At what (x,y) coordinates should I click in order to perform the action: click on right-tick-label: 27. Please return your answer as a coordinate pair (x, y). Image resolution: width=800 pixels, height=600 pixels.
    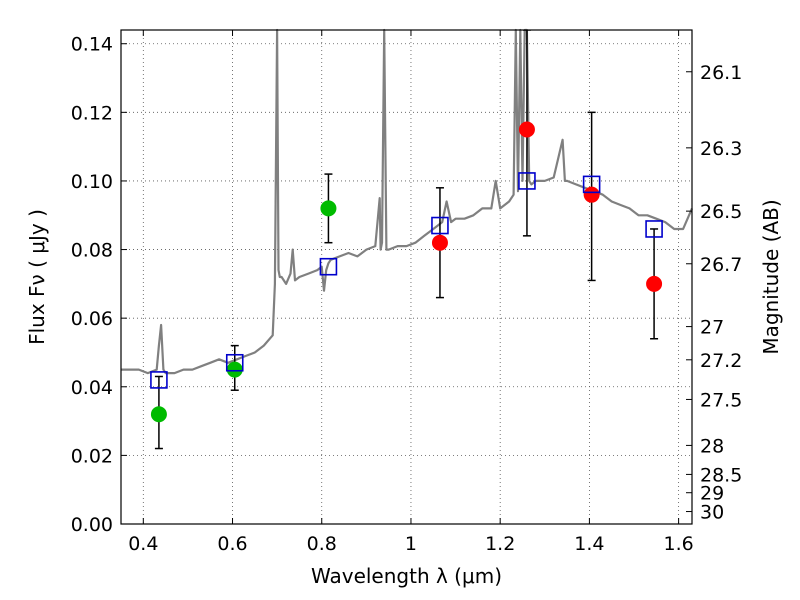
    Looking at the image, I should click on (712, 328).